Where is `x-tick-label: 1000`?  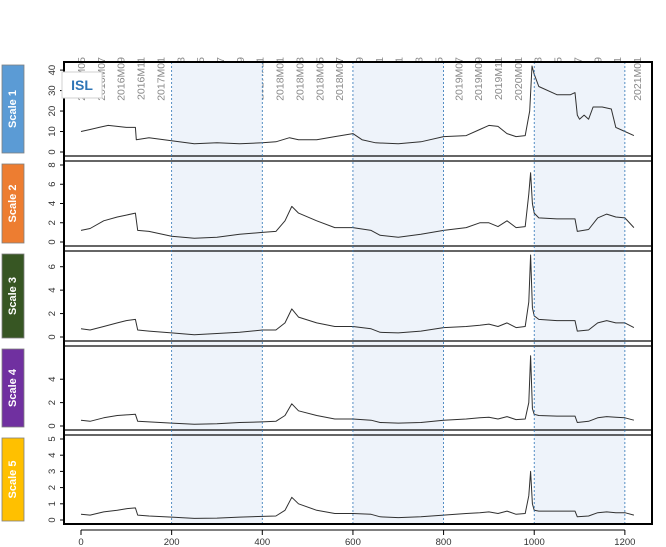
x-tick-label: 1000 is located at coordinates (534, 542).